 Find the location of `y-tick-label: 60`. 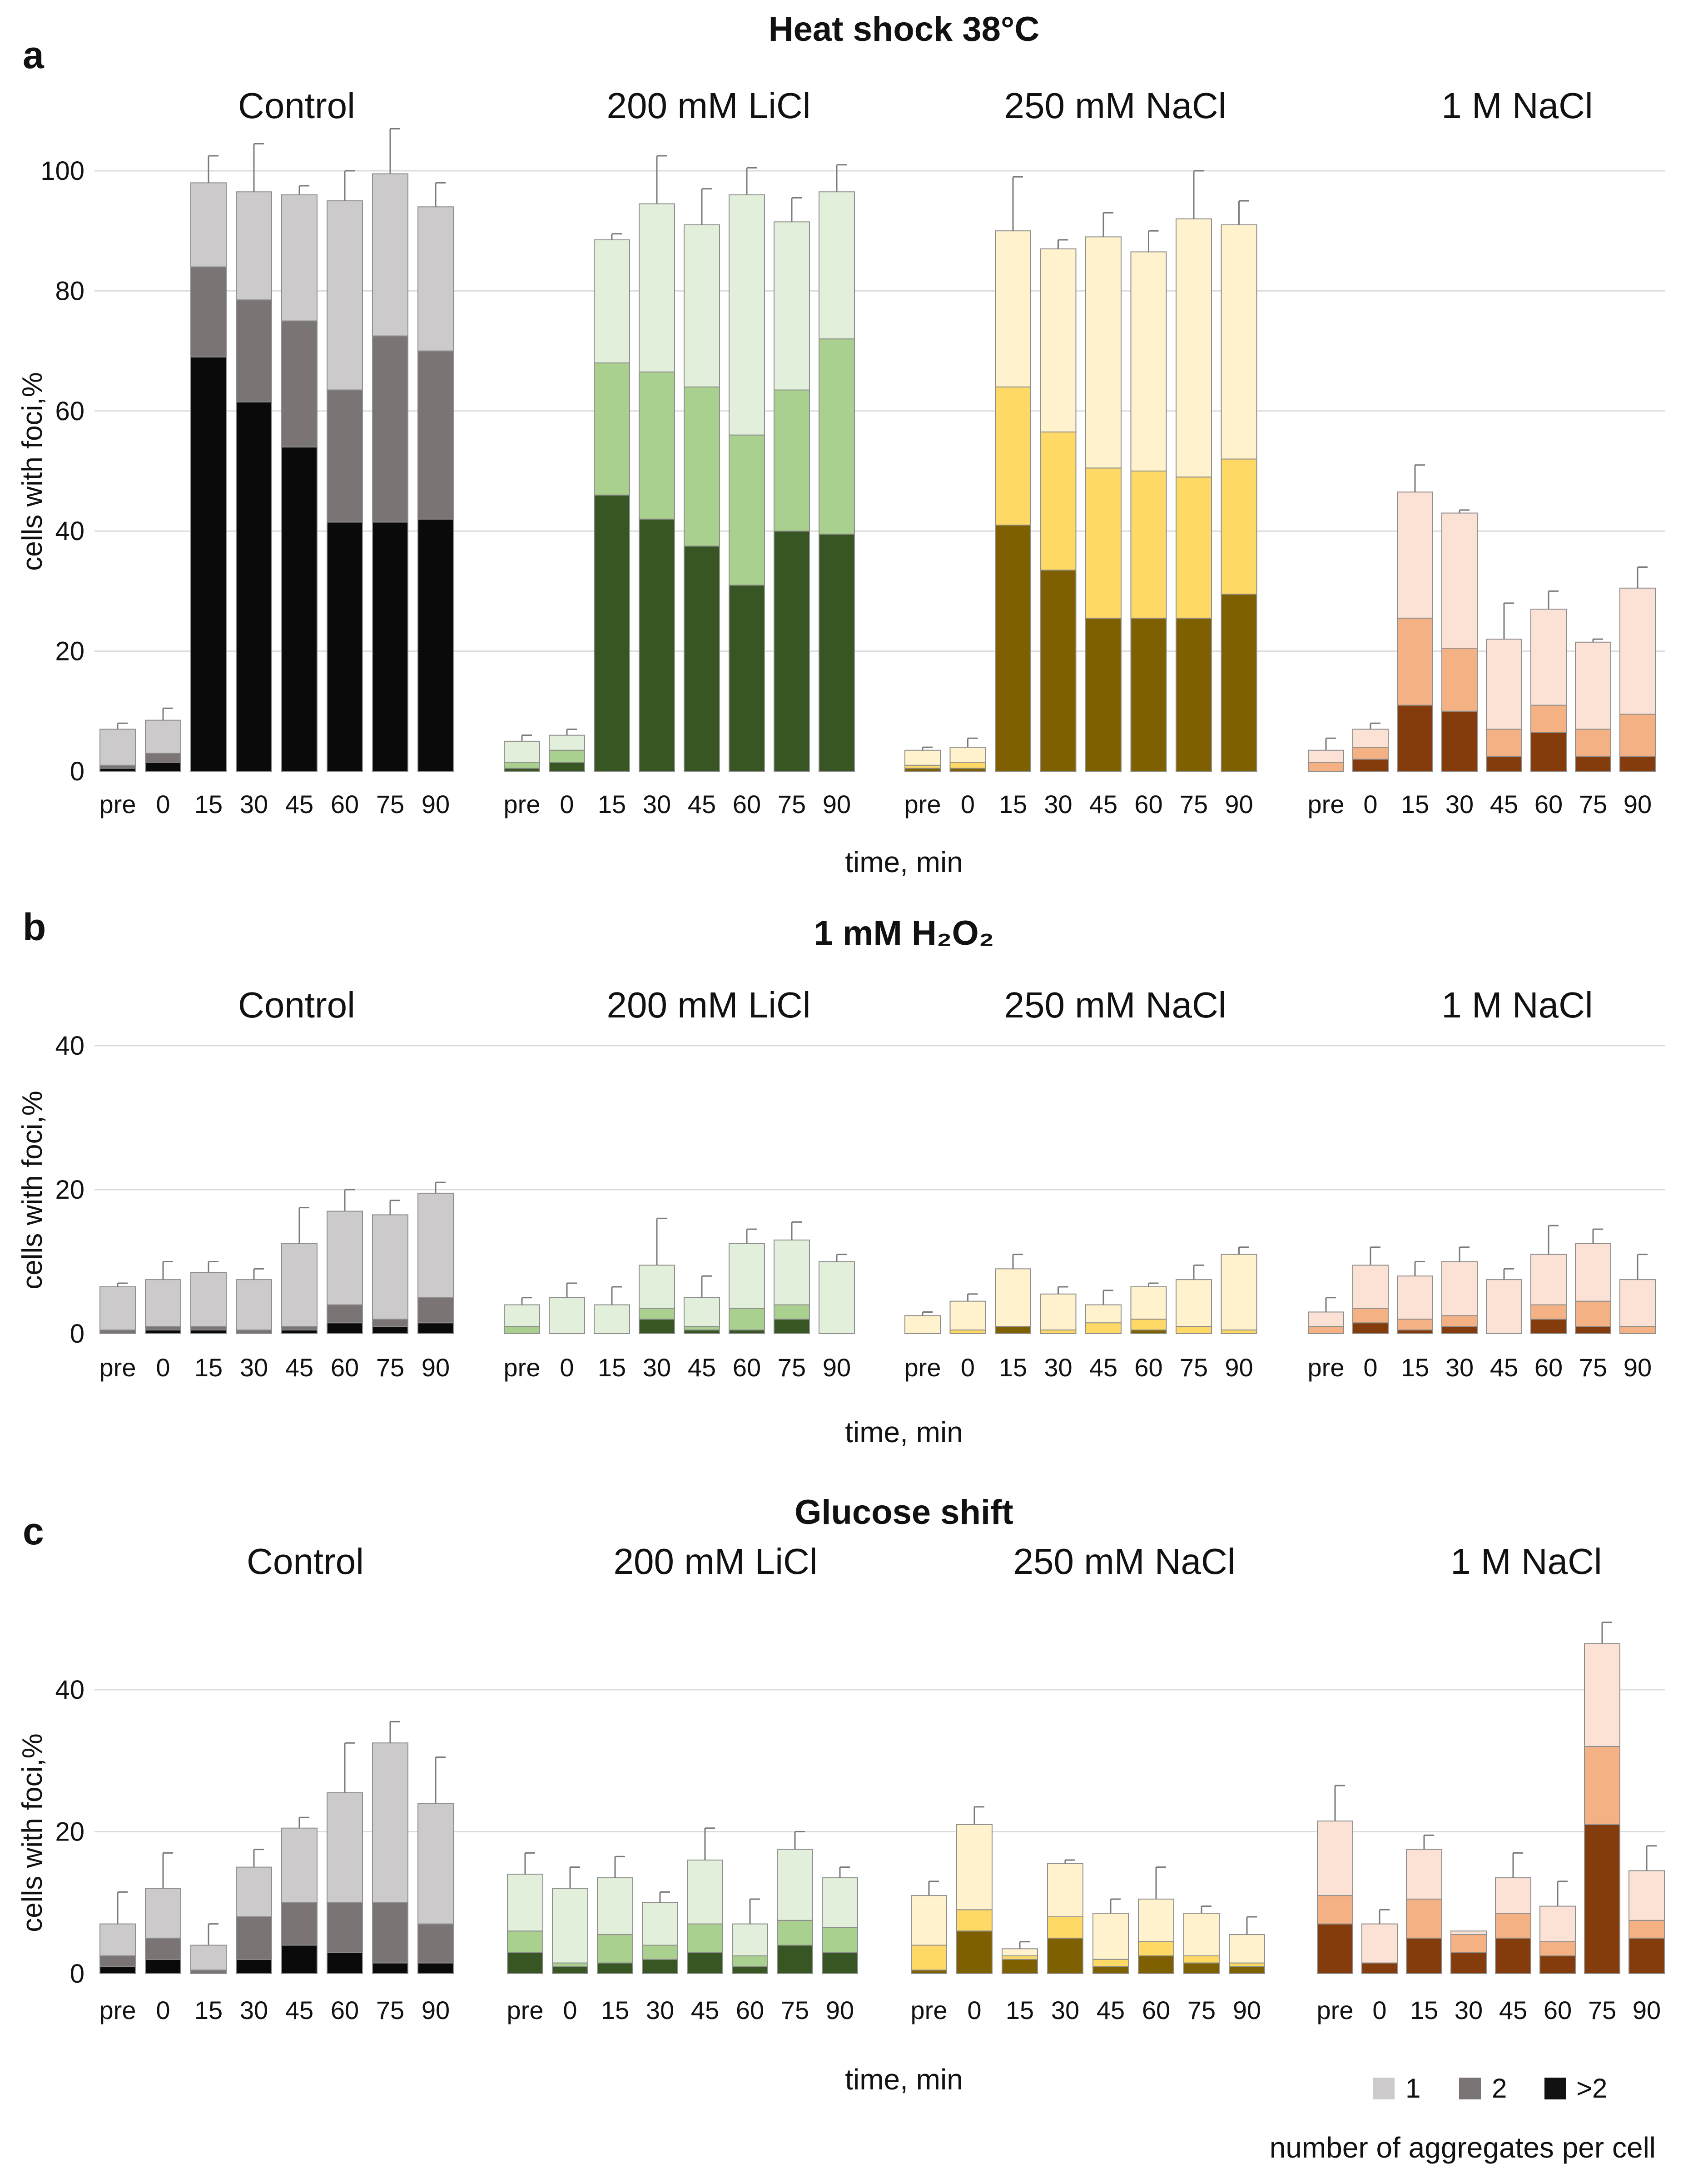

y-tick-label: 60 is located at coordinates (69, 411).